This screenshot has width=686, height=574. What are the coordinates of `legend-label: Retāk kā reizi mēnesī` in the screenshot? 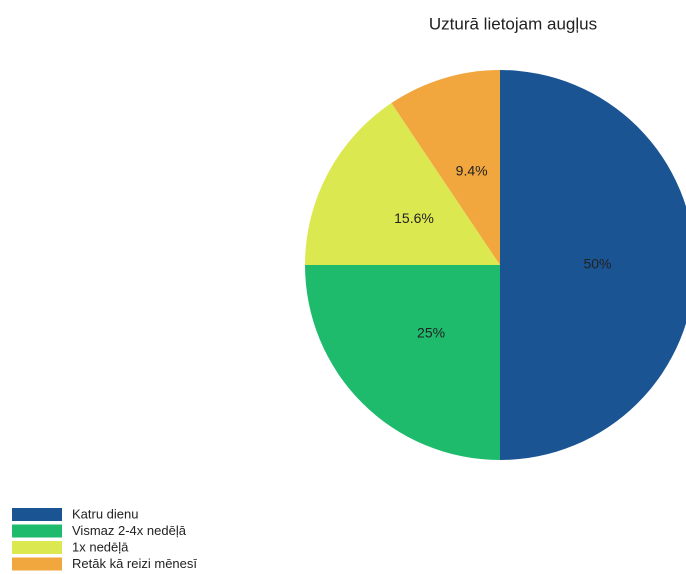 It's located at (134, 563).